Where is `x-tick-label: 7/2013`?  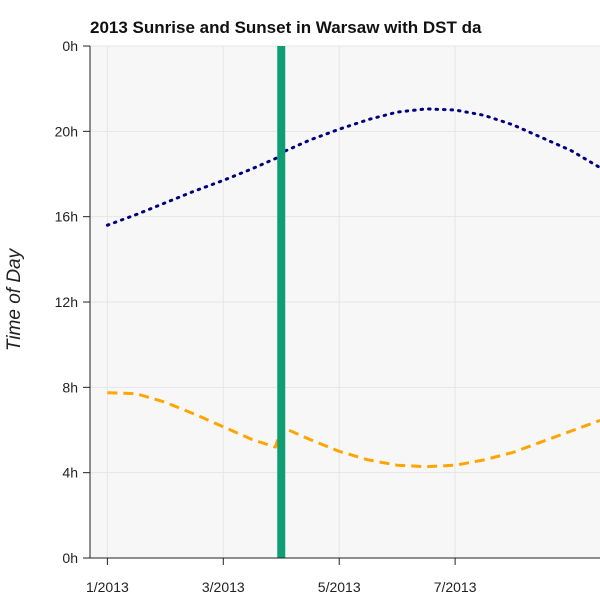 x-tick-label: 7/2013 is located at coordinates (455, 587).